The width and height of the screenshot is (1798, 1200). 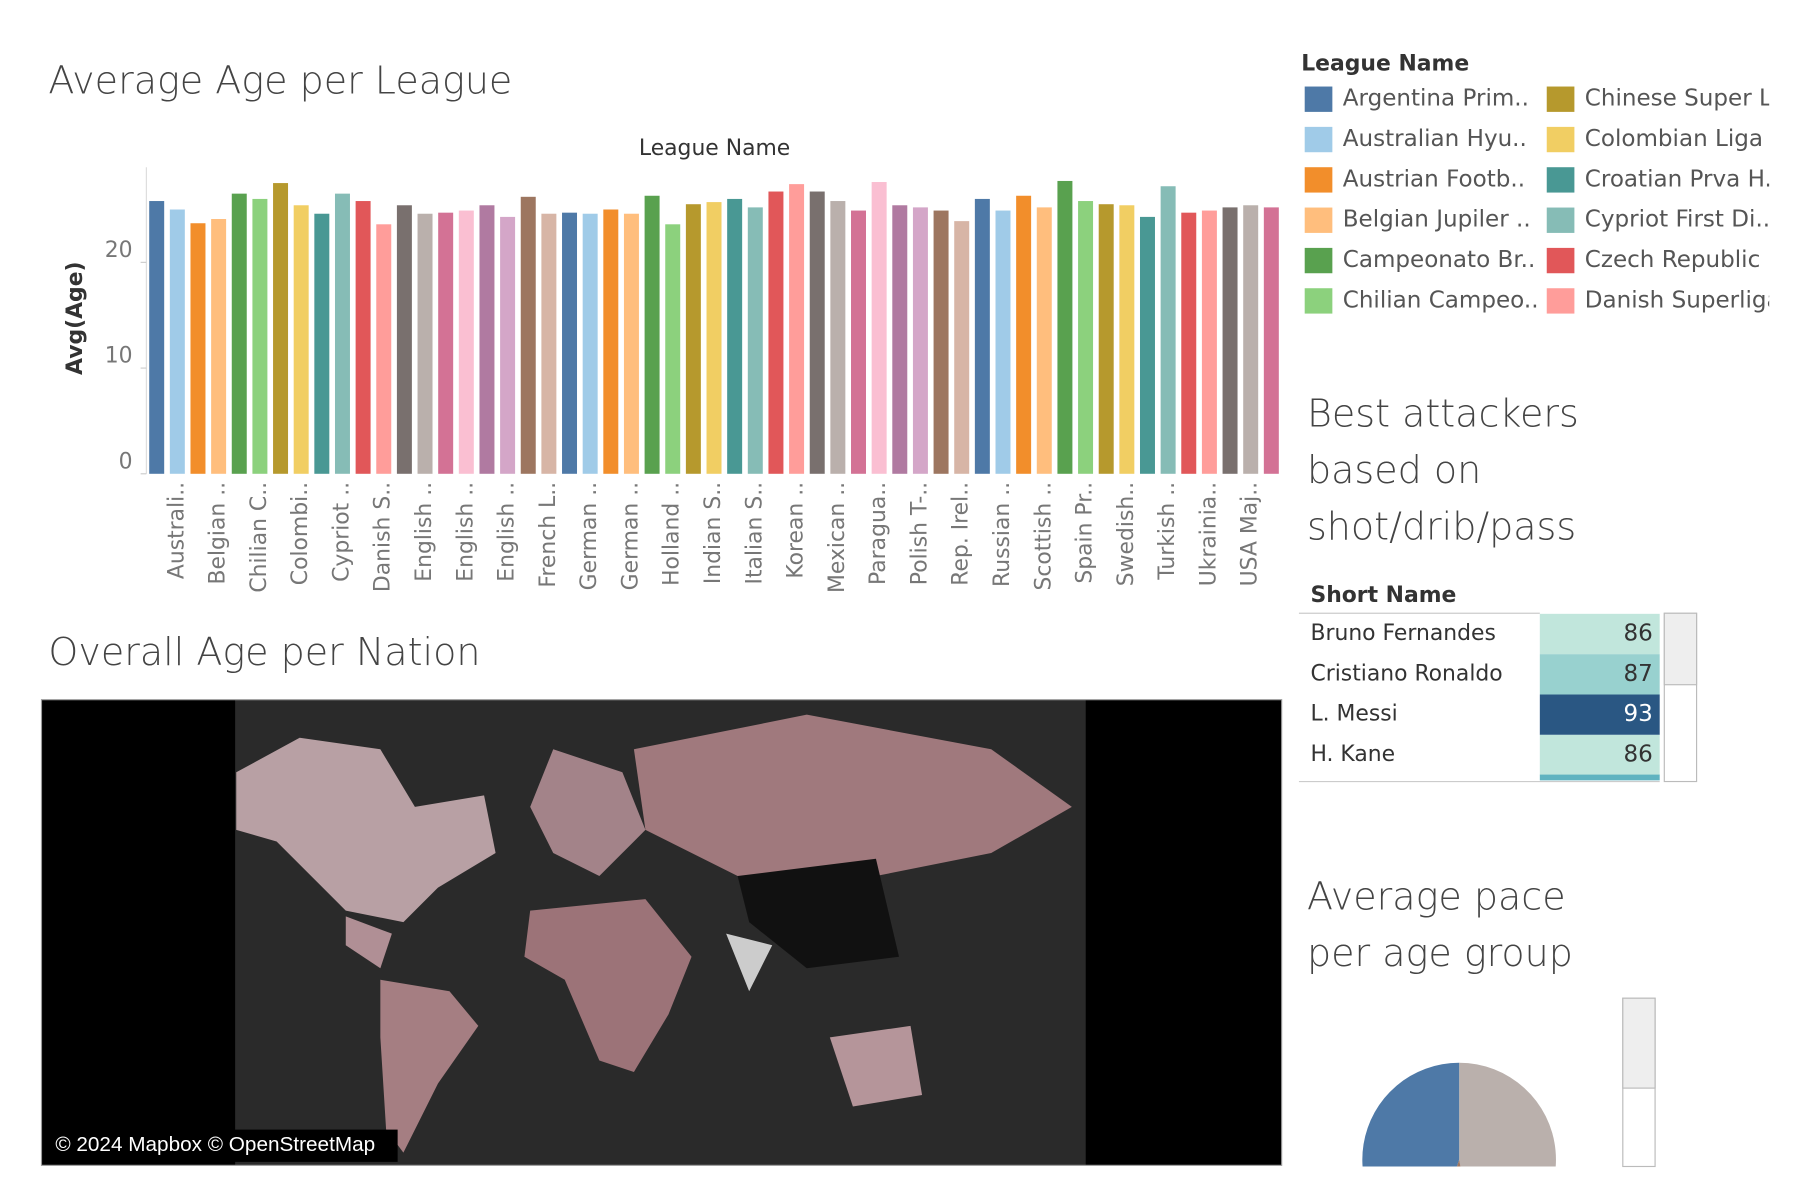 What do you see at coordinates (383, 537) in the screenshot?
I see `x-tick-label: Danish S..` at bounding box center [383, 537].